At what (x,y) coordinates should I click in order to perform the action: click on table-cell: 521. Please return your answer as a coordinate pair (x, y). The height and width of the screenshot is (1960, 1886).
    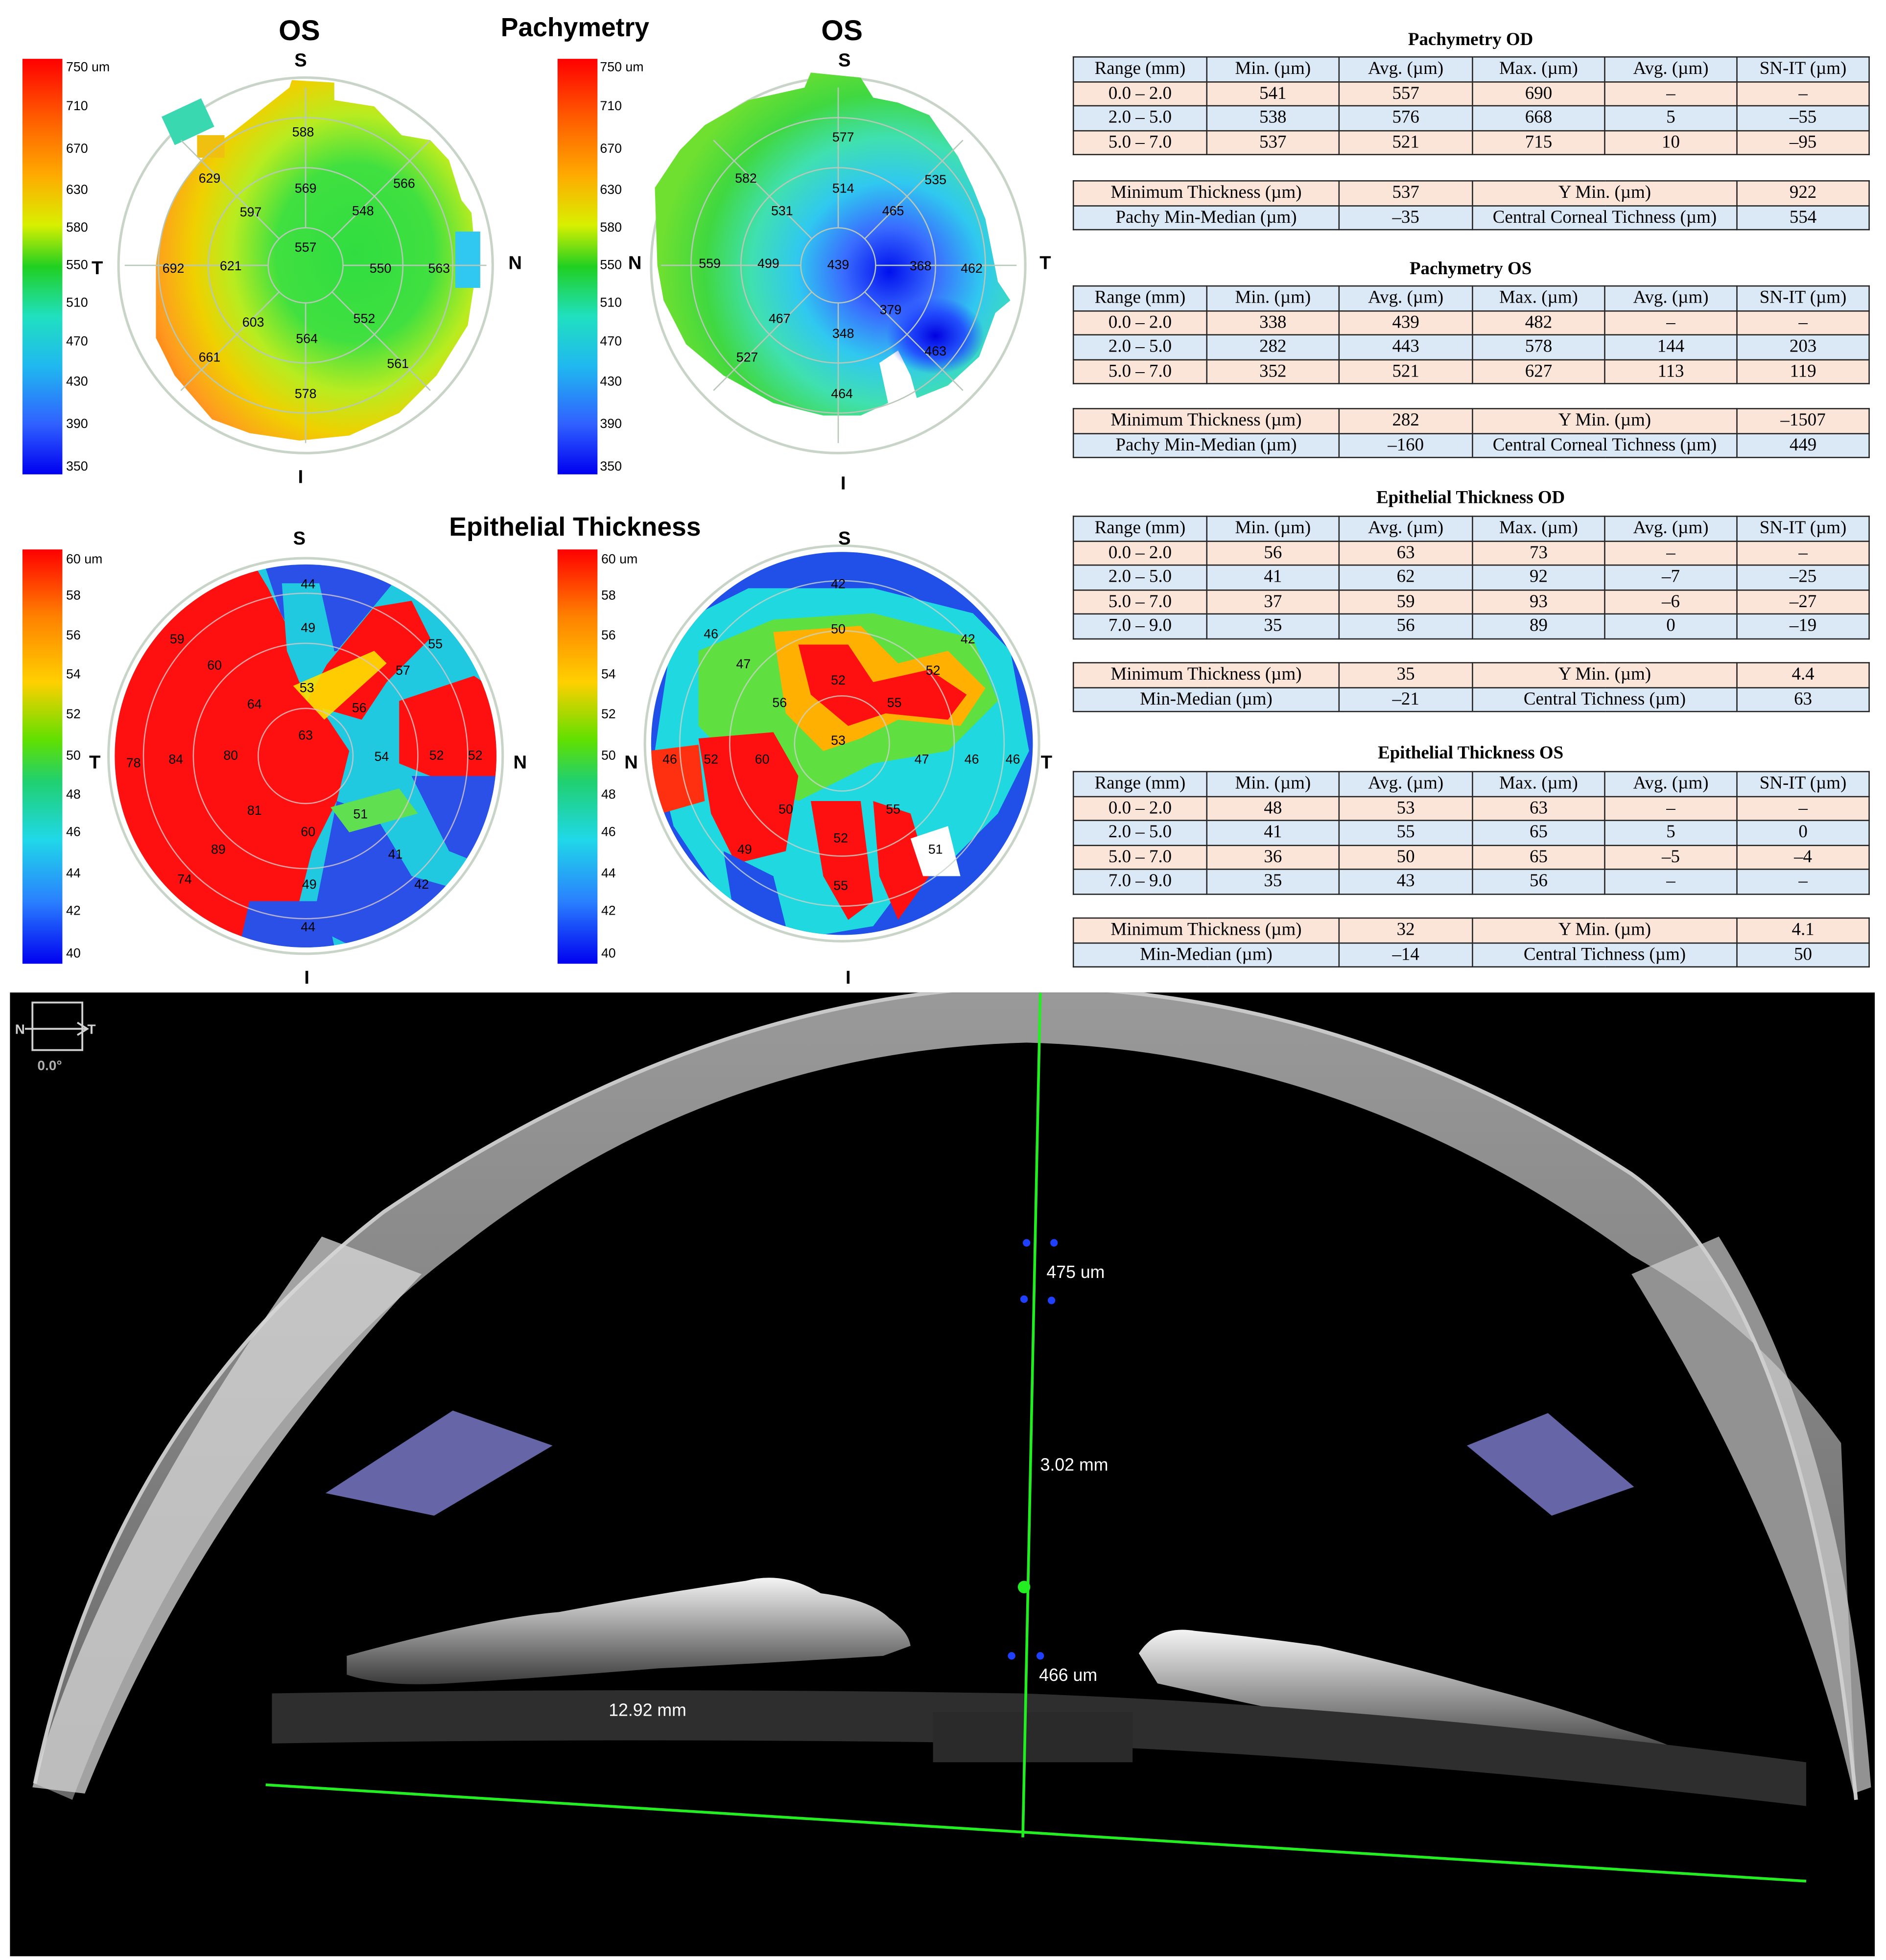
    Looking at the image, I should click on (1405, 142).